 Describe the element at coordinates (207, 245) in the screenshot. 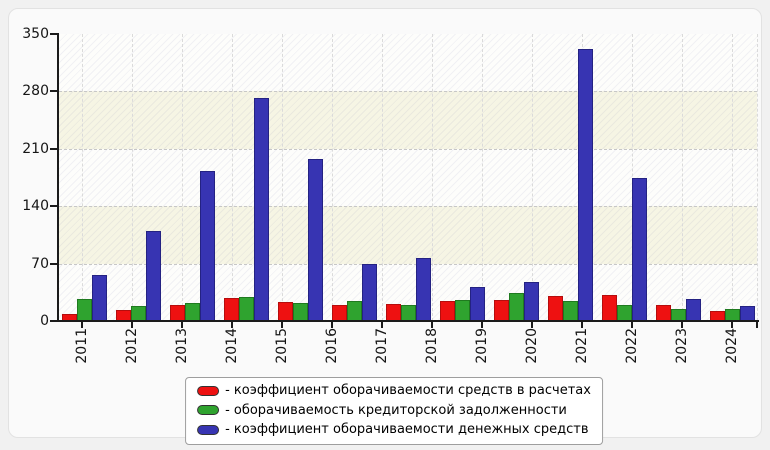

I see `bar-cash-turnover-ratio-g3` at that location.